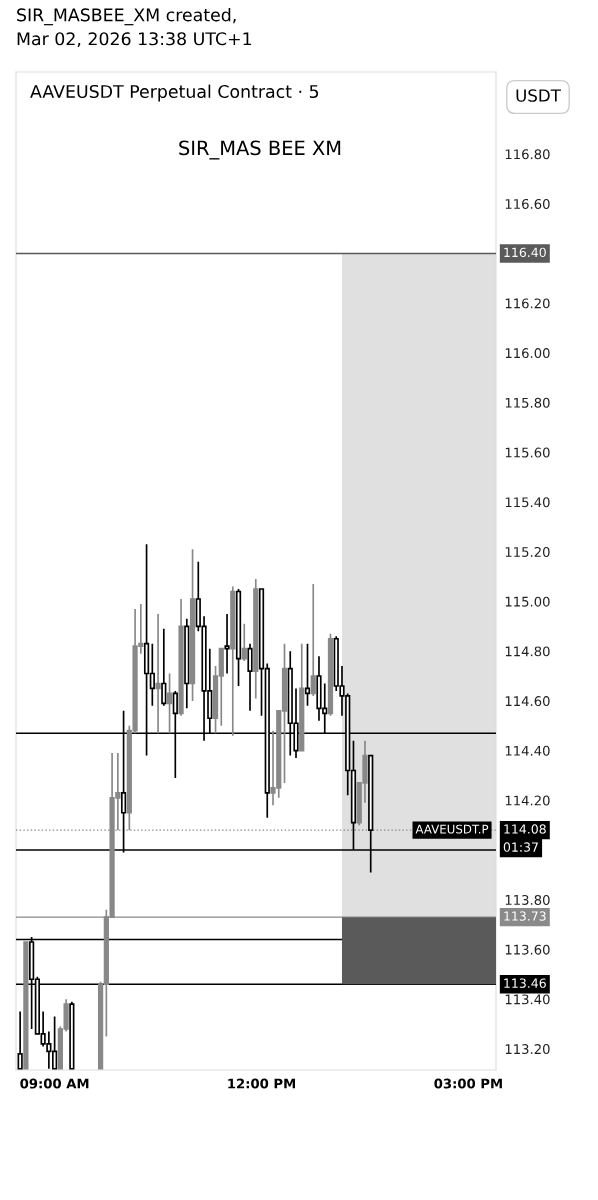 This screenshot has height=1200, width=598. I want to click on y-tick-label: 116.20, so click(527, 303).